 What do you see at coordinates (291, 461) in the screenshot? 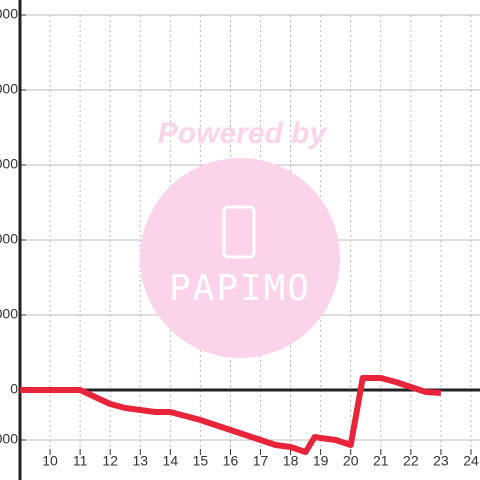
I see `x-tick-label: 18` at bounding box center [291, 461].